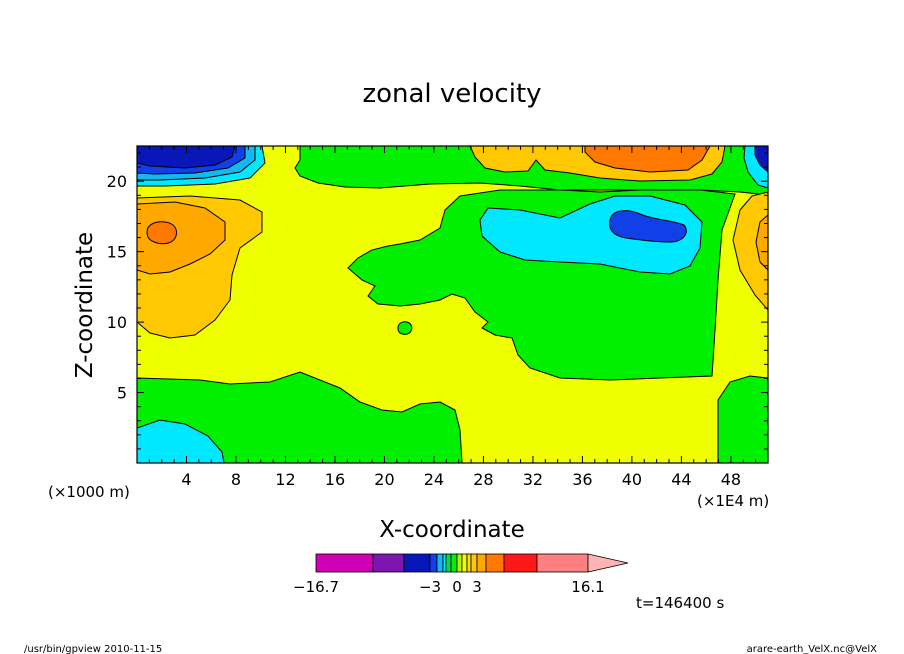 The image size is (904, 654). What do you see at coordinates (582, 479) in the screenshot?
I see `x-tick-label: 36` at bounding box center [582, 479].